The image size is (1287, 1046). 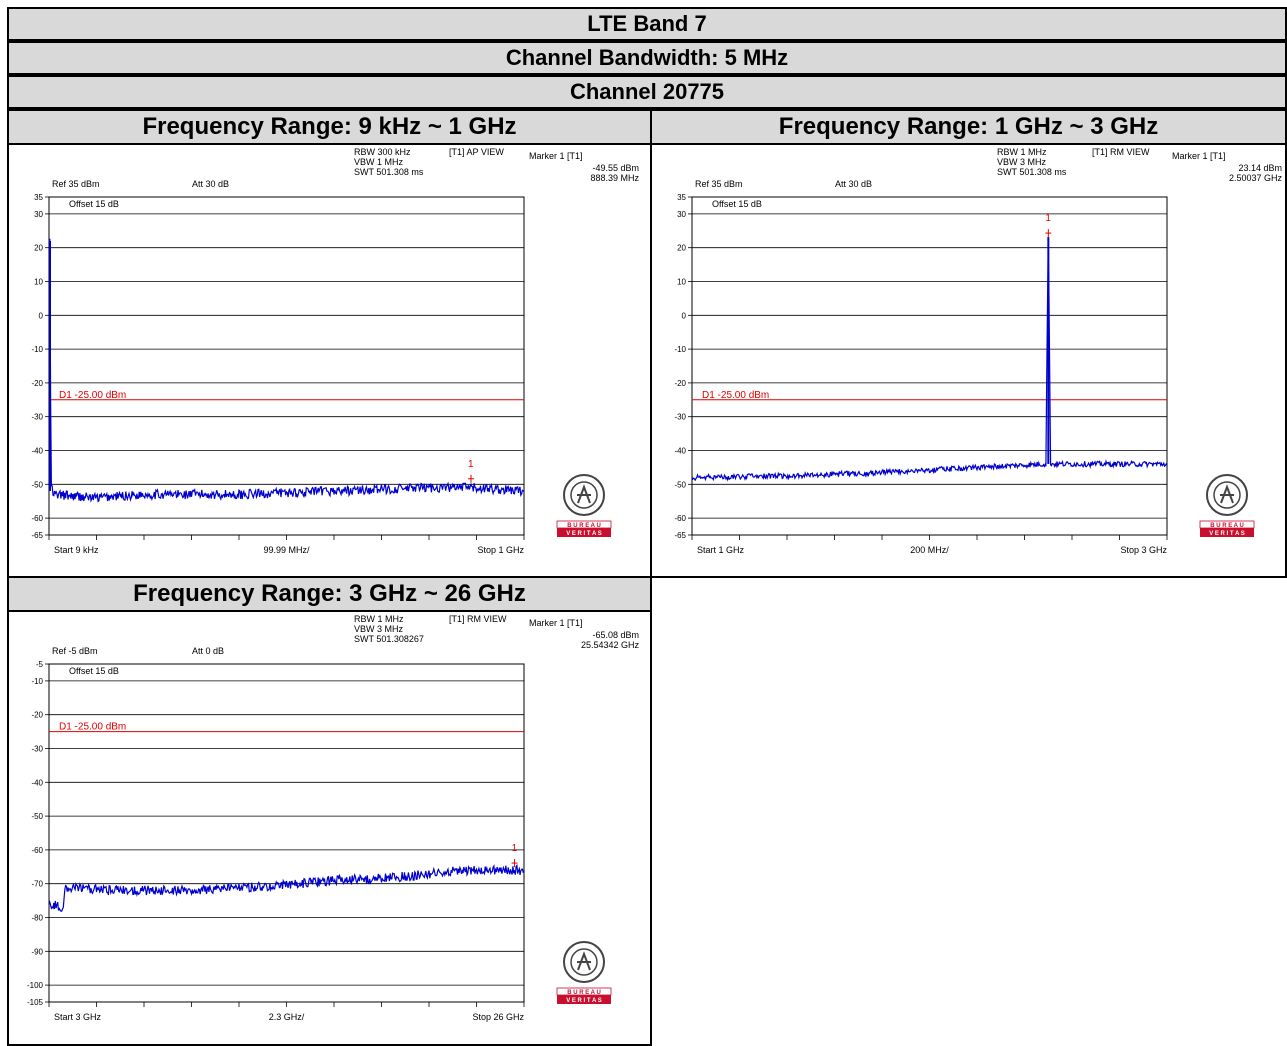 What do you see at coordinates (476, 152) in the screenshot?
I see `trace-mode-label: [T1] AP VIEW` at bounding box center [476, 152].